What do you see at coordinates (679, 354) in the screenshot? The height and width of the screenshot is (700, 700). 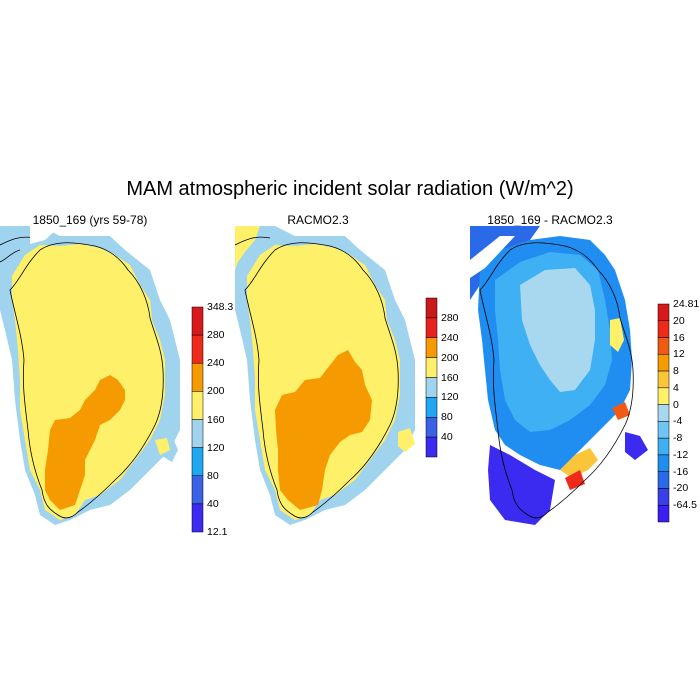 I see `colorbar-tick-label: 12` at bounding box center [679, 354].